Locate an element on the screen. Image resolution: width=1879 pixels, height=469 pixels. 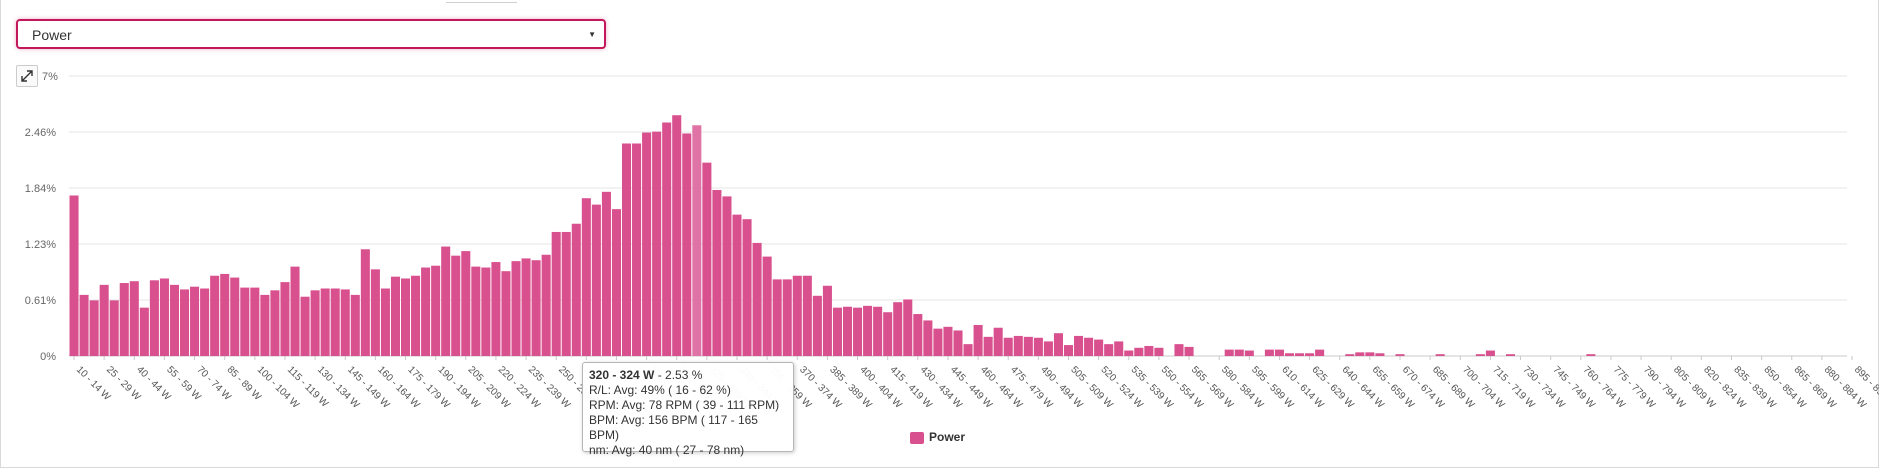
legend-item-power: Power is located at coordinates (937, 437).